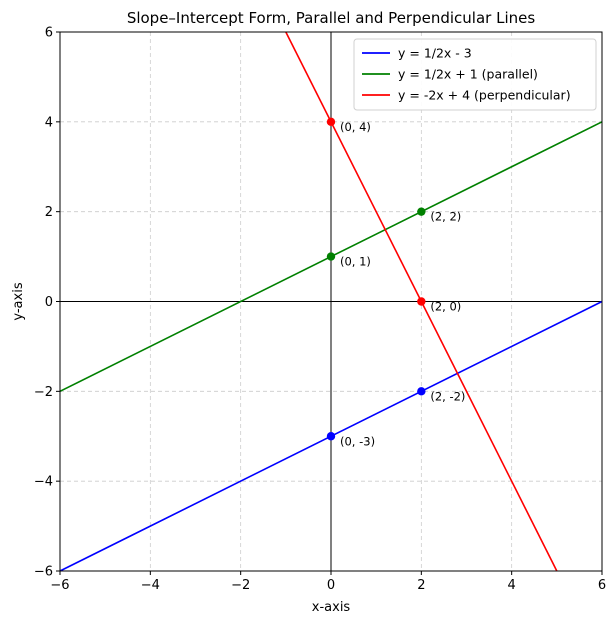 The height and width of the screenshot is (624, 616). Describe the element at coordinates (49, 302) in the screenshot. I see `y-tick-label-3: 0` at that location.